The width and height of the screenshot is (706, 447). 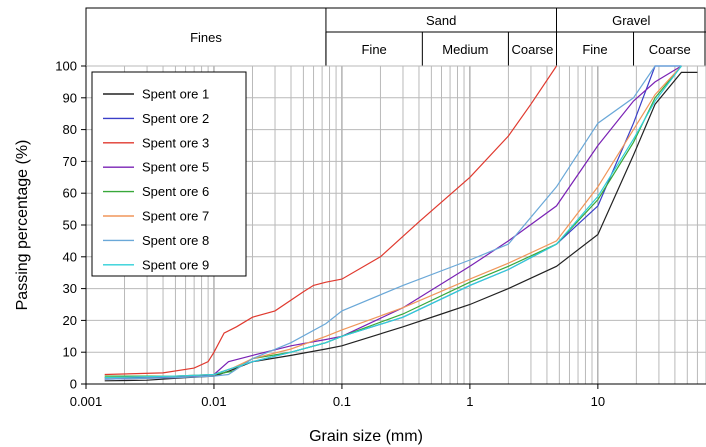 I want to click on legend-box, so click(x=169, y=174).